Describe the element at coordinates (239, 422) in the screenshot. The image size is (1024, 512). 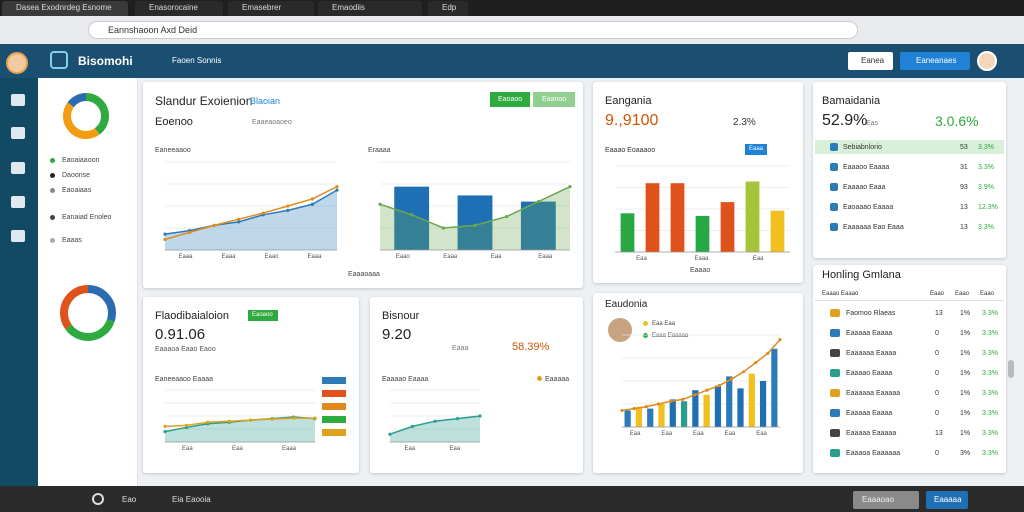
I see `line` at that location.